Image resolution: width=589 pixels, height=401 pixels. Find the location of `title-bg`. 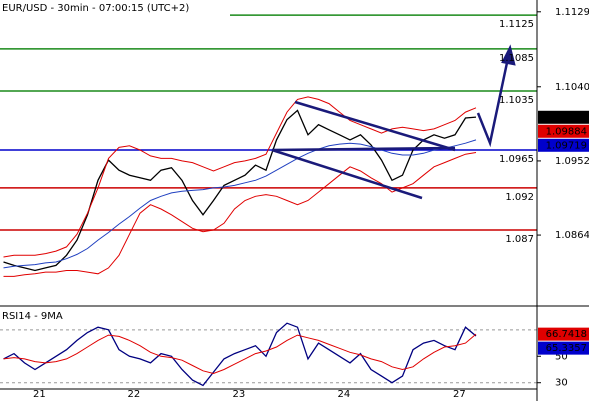

title-bg is located at coordinates (115, 8).